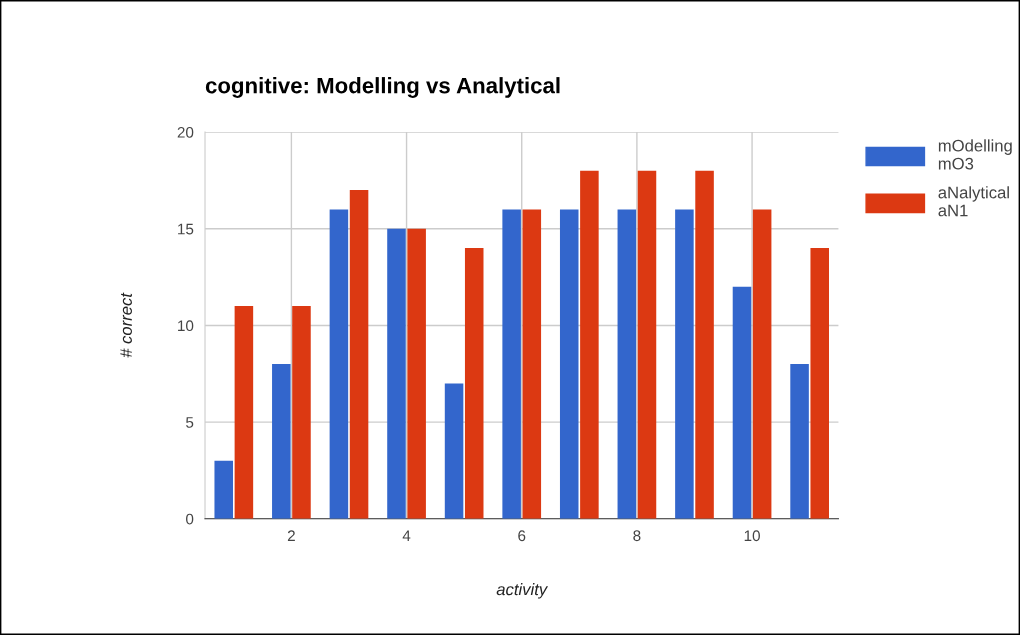 Image resolution: width=1020 pixels, height=635 pixels. I want to click on legend-label: mOdelling mO3, so click(975, 154).